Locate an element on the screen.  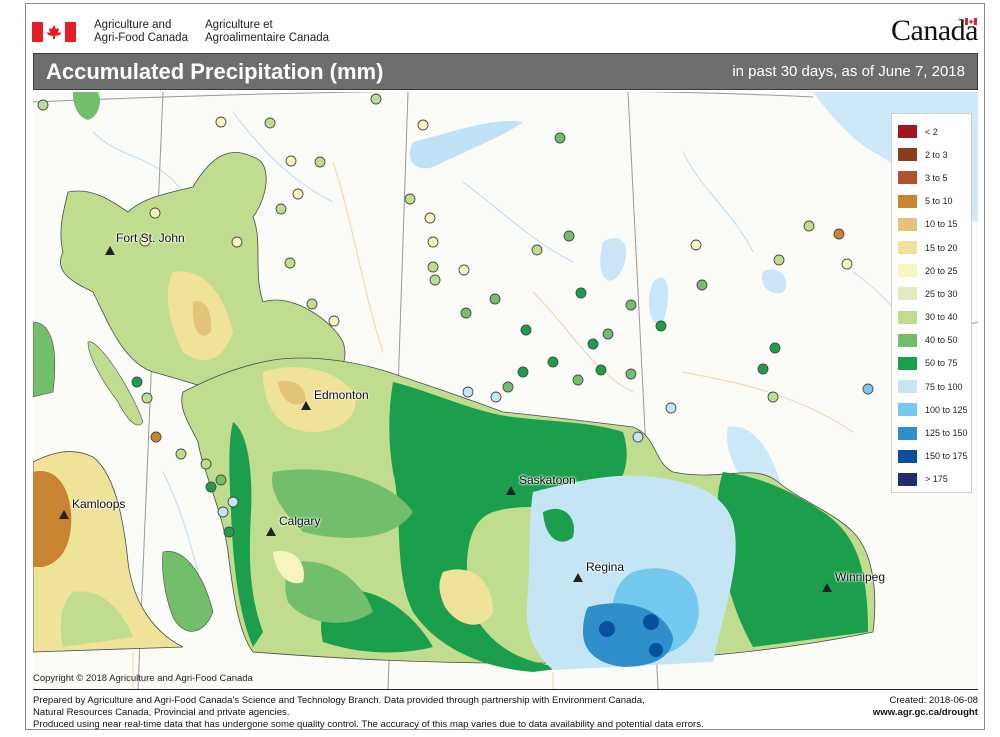
city-label: Fort St. John is located at coordinates (150, 238).